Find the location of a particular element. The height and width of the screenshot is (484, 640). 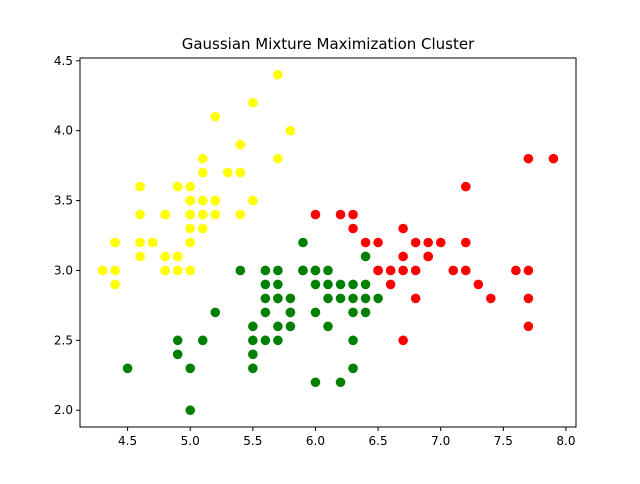

x-tick-label-5: 7.0 is located at coordinates (440, 441).